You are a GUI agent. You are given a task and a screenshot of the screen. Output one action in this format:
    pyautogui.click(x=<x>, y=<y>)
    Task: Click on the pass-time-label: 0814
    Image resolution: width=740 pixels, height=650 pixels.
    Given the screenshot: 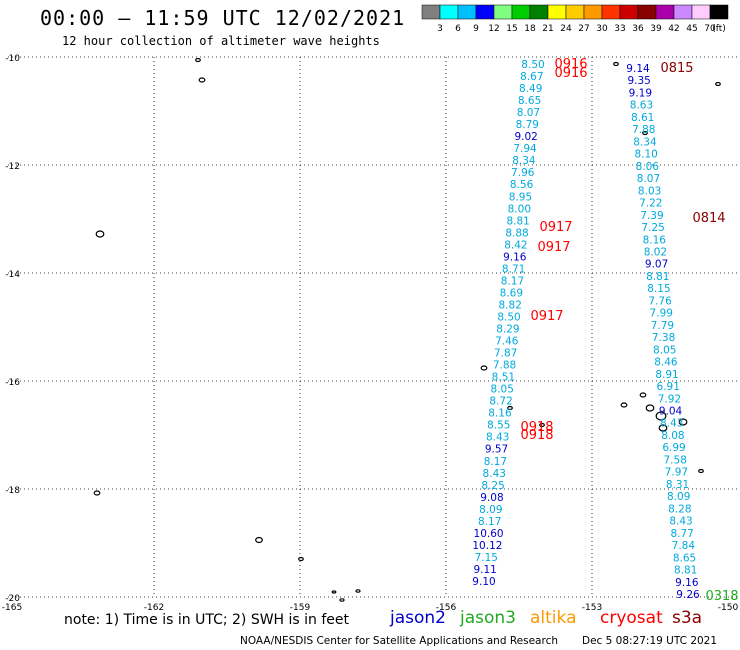 What is the action you would take?
    pyautogui.click(x=708, y=218)
    